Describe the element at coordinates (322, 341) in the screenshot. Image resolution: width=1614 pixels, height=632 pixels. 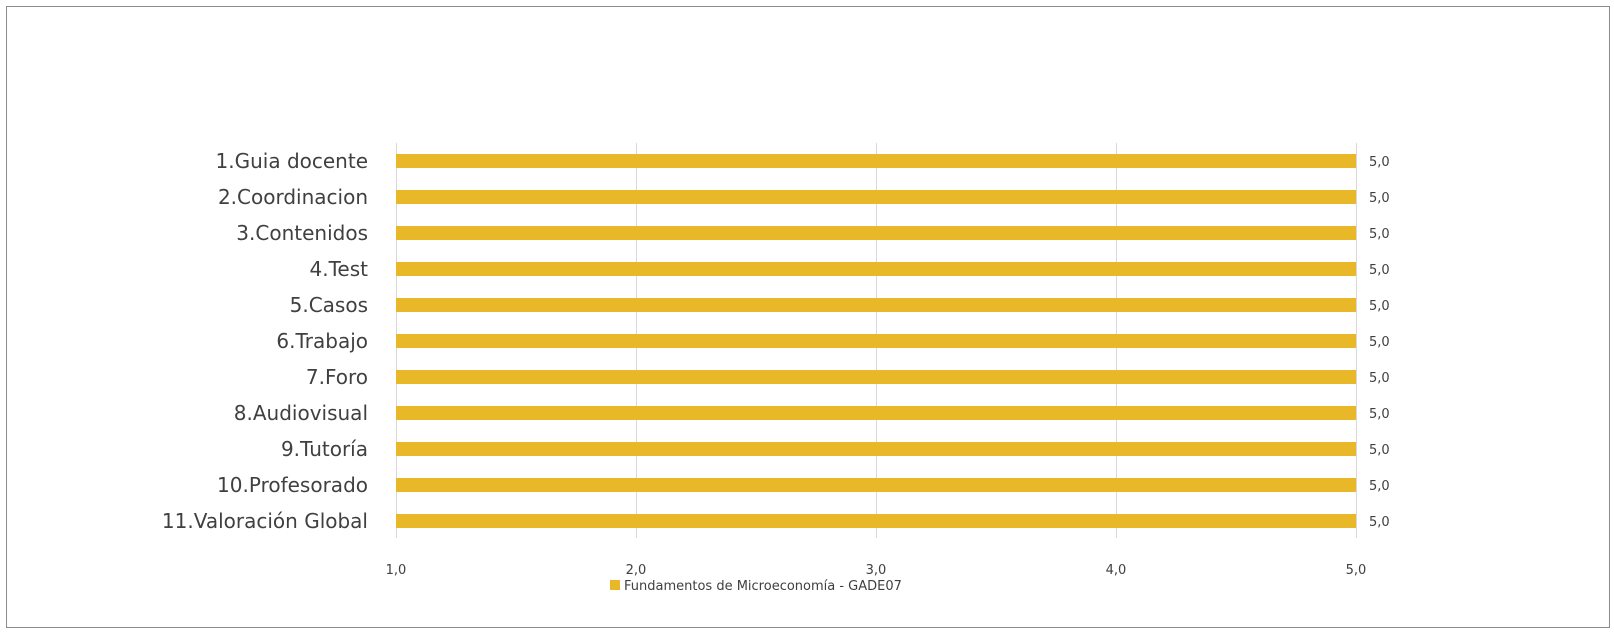
I see `category-label: 6.Trabajo` at that location.